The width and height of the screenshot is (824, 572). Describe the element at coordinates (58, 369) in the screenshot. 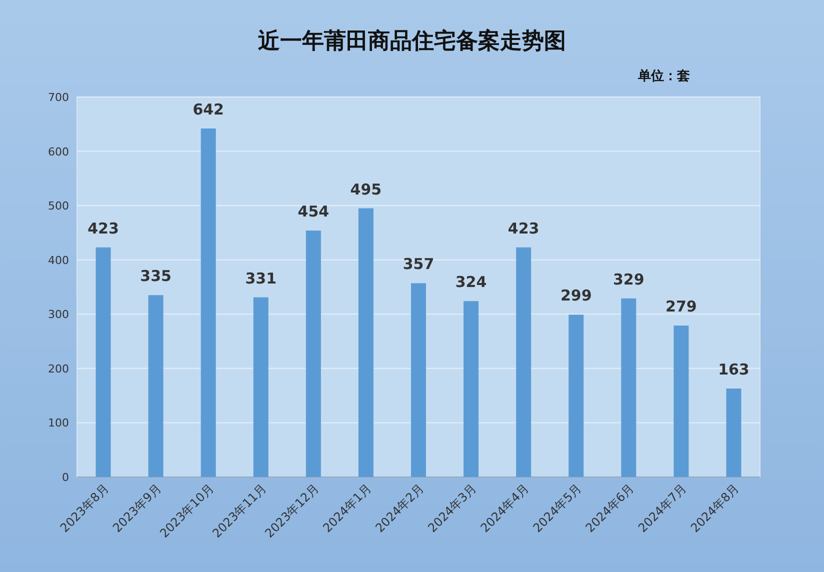

I see `y-tick-label: 200` at that location.